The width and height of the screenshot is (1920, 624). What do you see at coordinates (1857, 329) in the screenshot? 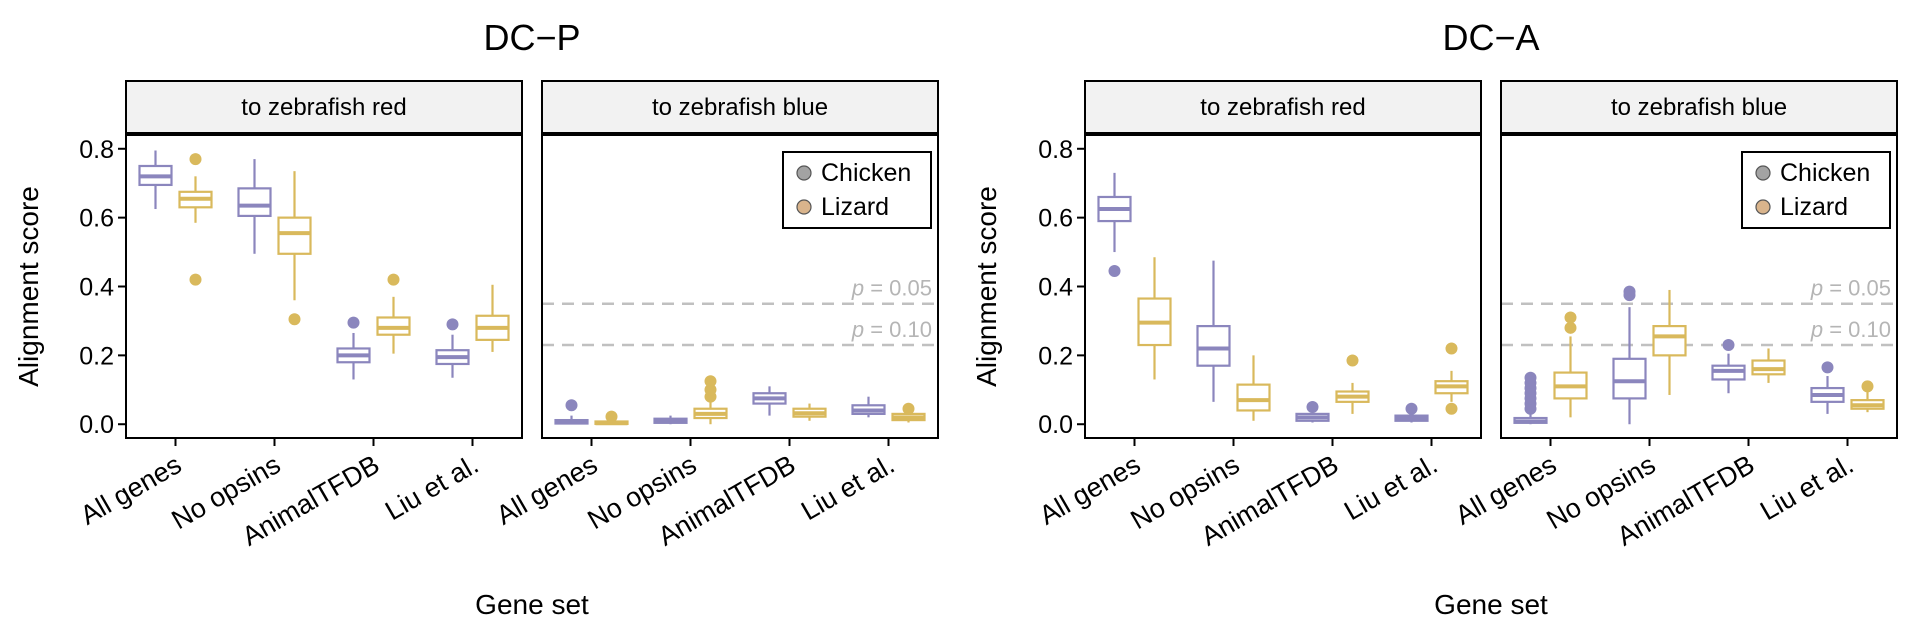
I see `p-value: = 0.10` at bounding box center [1857, 329].